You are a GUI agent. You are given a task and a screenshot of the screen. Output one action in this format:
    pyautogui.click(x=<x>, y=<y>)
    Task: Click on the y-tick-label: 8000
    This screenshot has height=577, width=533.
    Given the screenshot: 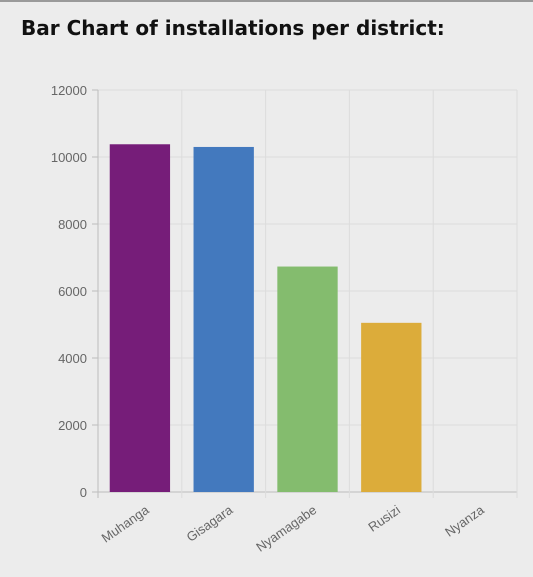 What is the action you would take?
    pyautogui.click(x=72, y=224)
    